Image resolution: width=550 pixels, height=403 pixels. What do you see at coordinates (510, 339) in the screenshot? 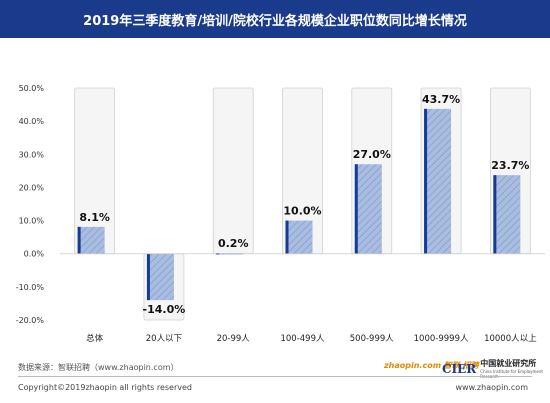
I see `x-tick-label: 10000人以上` at bounding box center [510, 339].